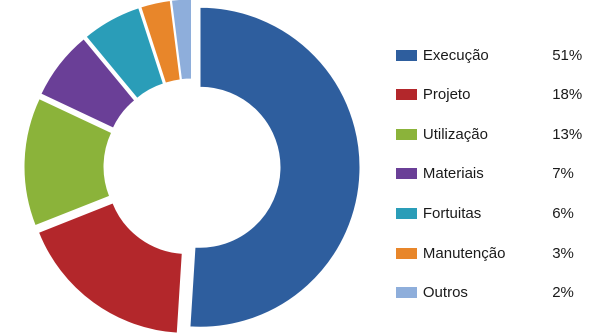  What do you see at coordinates (563, 174) in the screenshot?
I see `legend-value: 7%` at bounding box center [563, 174].